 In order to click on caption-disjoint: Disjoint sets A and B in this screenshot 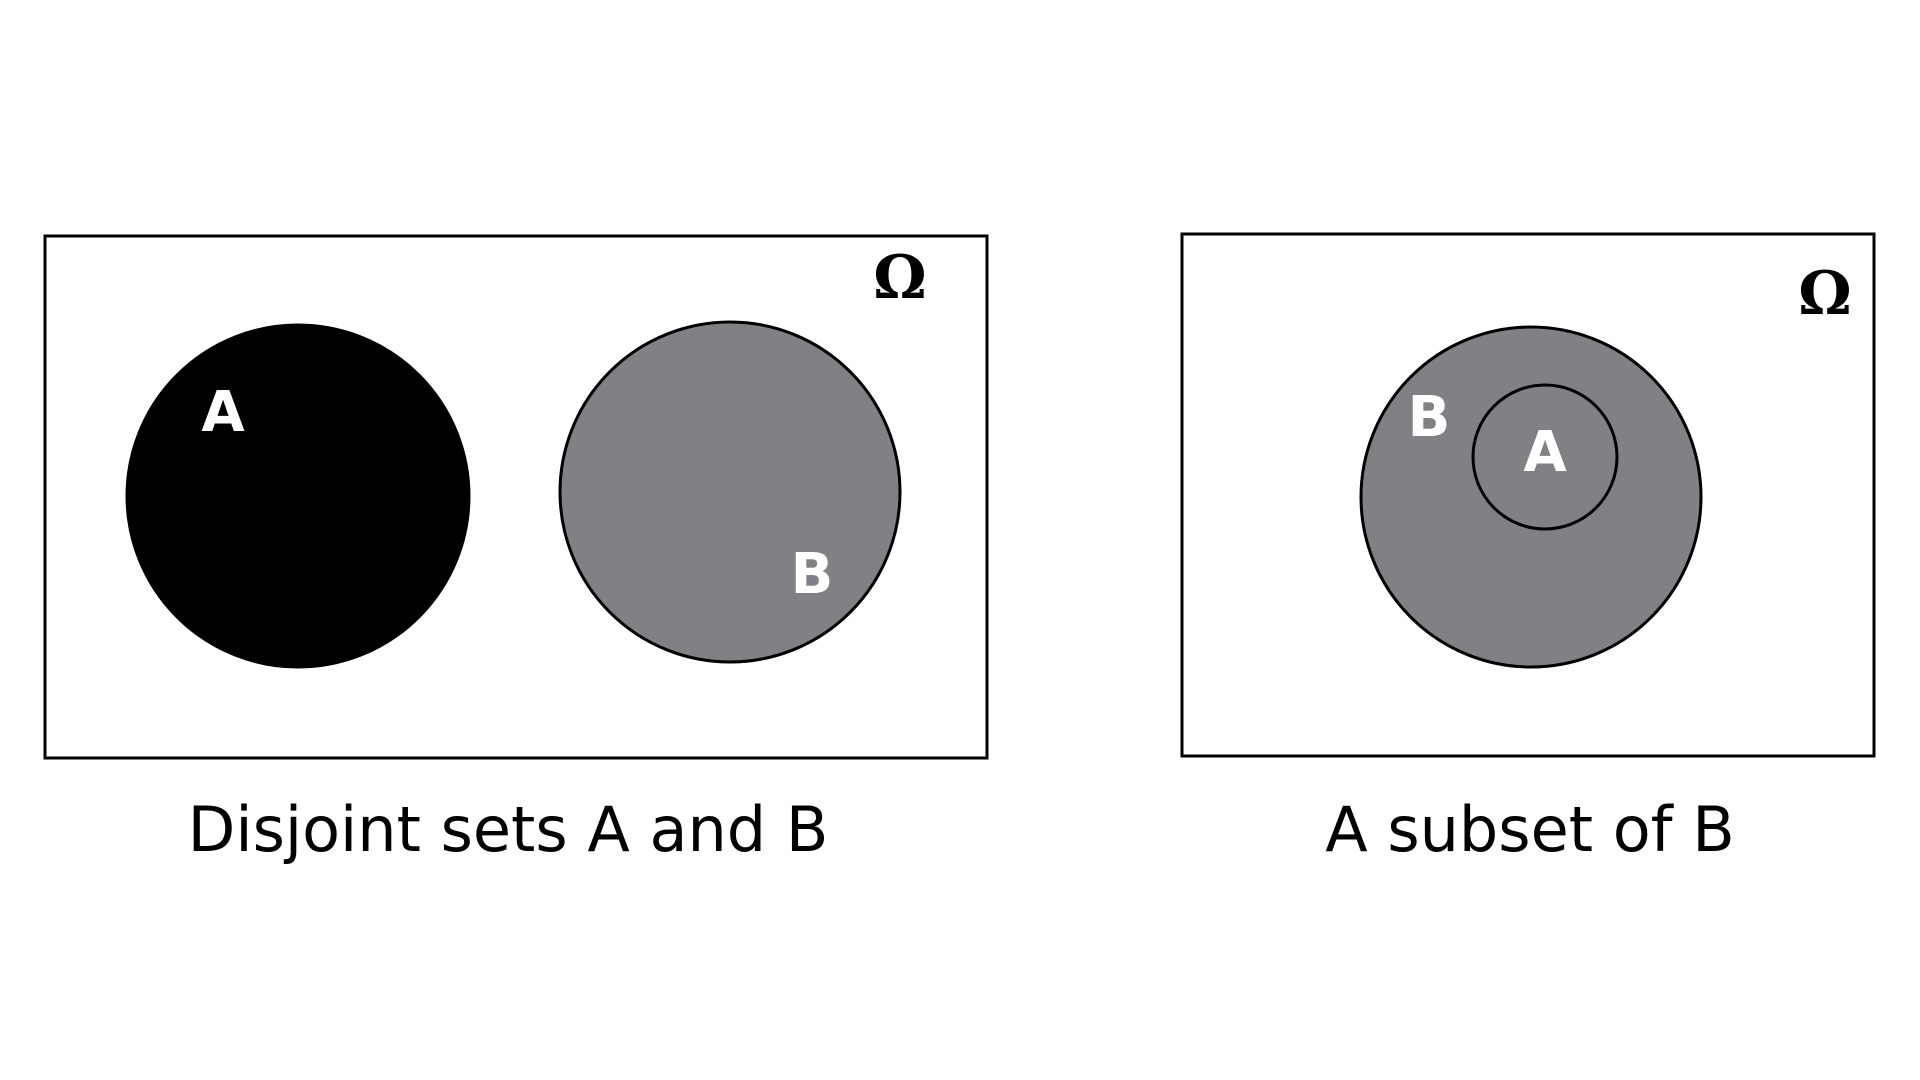, I will do `click(508, 829)`.